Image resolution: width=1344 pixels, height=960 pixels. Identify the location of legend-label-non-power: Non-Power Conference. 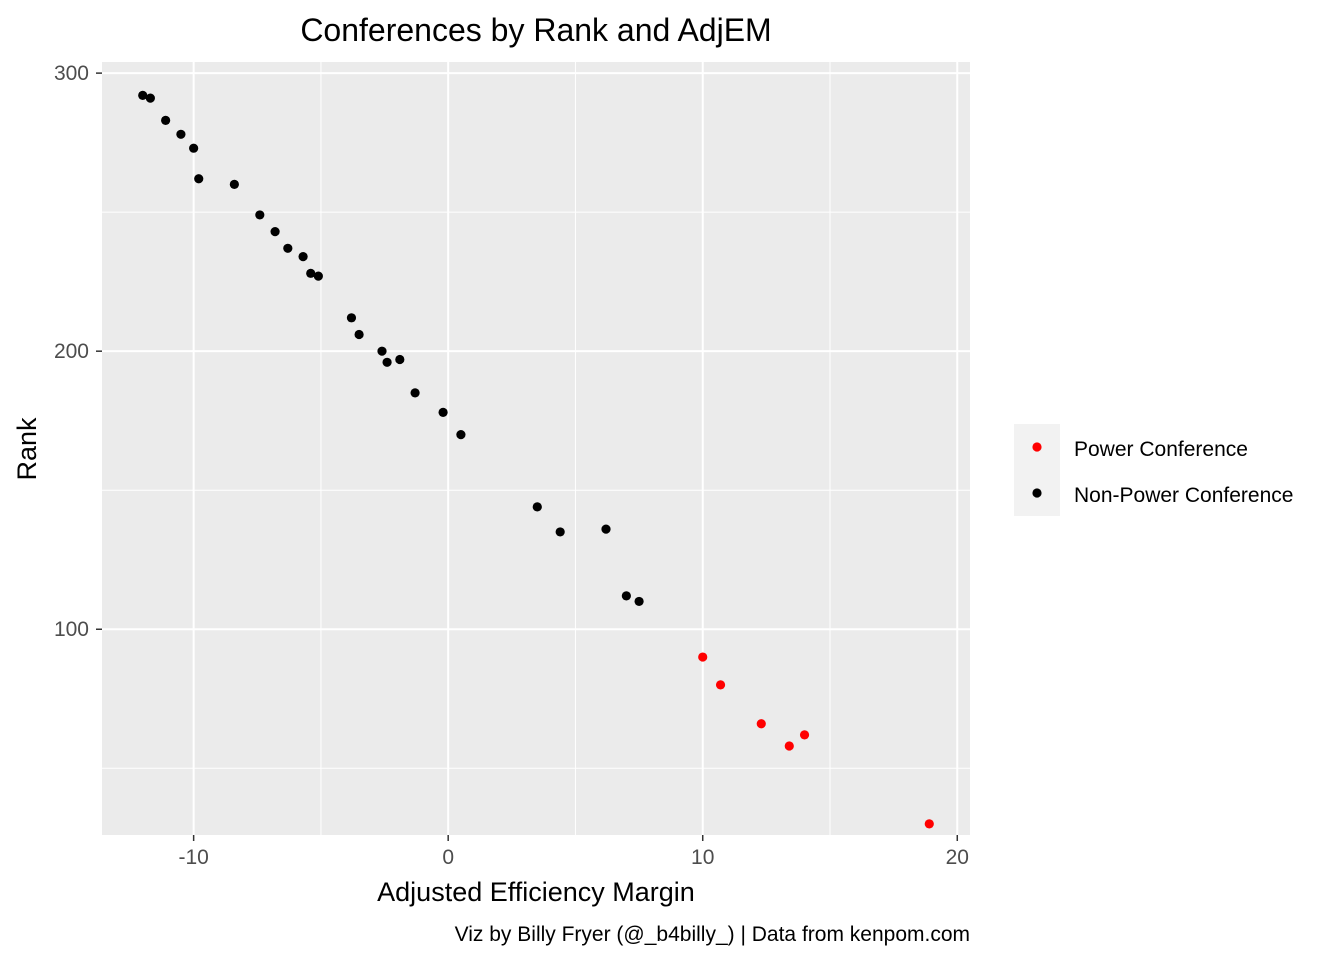
(1183, 495).